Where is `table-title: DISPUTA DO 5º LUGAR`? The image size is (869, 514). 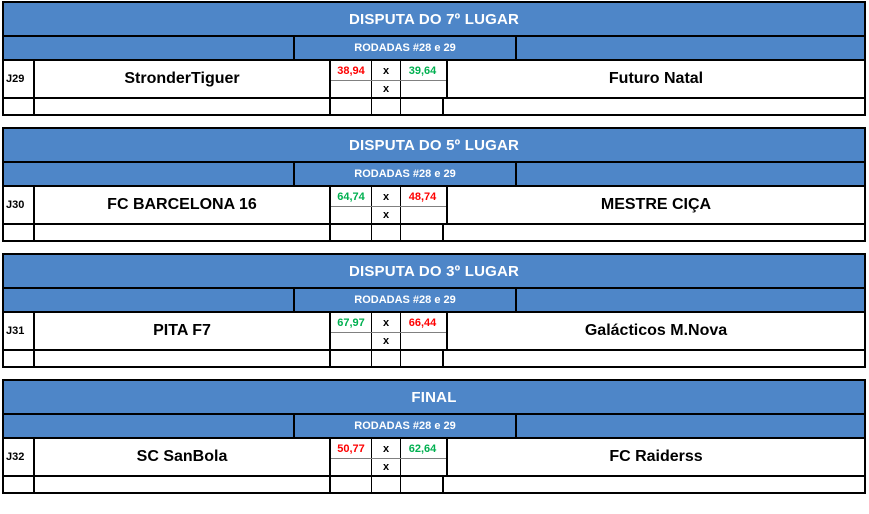
table-title: DISPUTA DO 5º LUGAR is located at coordinates (434, 145).